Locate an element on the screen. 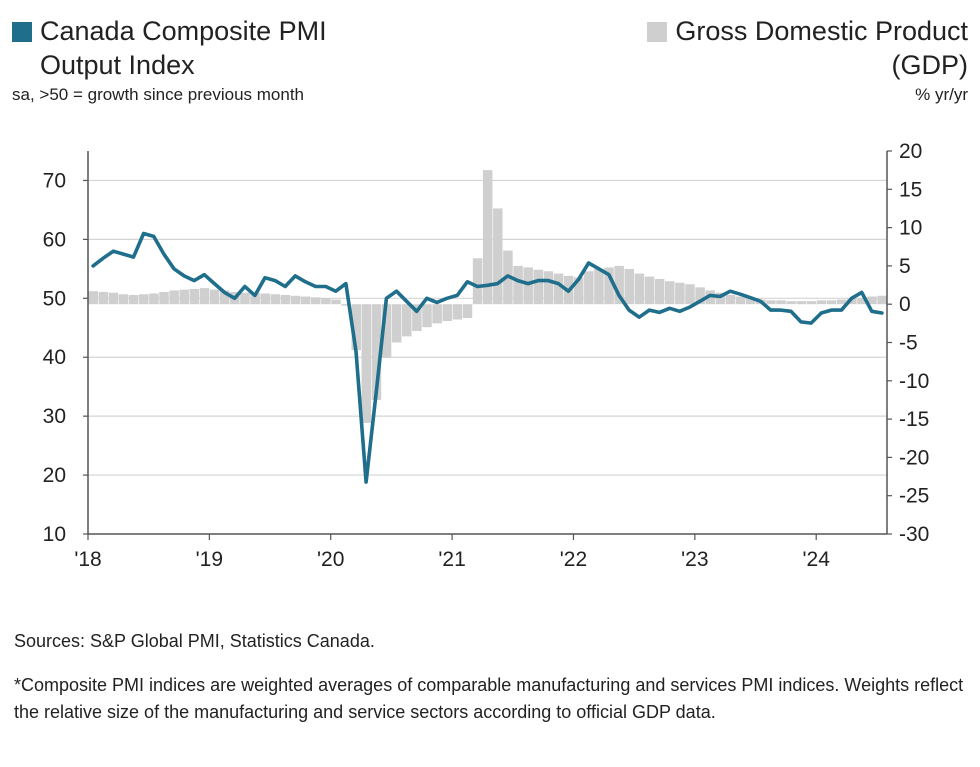  pmi-legend-title: Canada Composite PMI is located at coordinates (169, 31).